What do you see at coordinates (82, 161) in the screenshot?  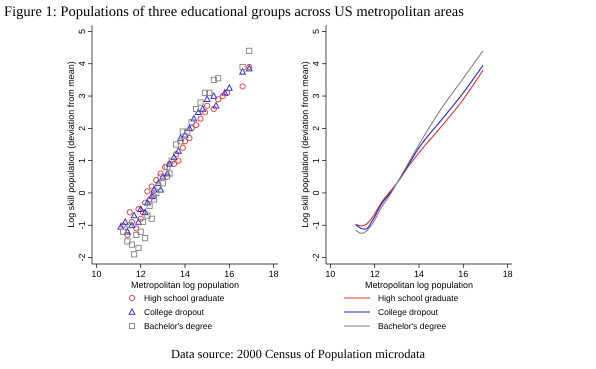 I see `y-tick-label: 1` at bounding box center [82, 161].